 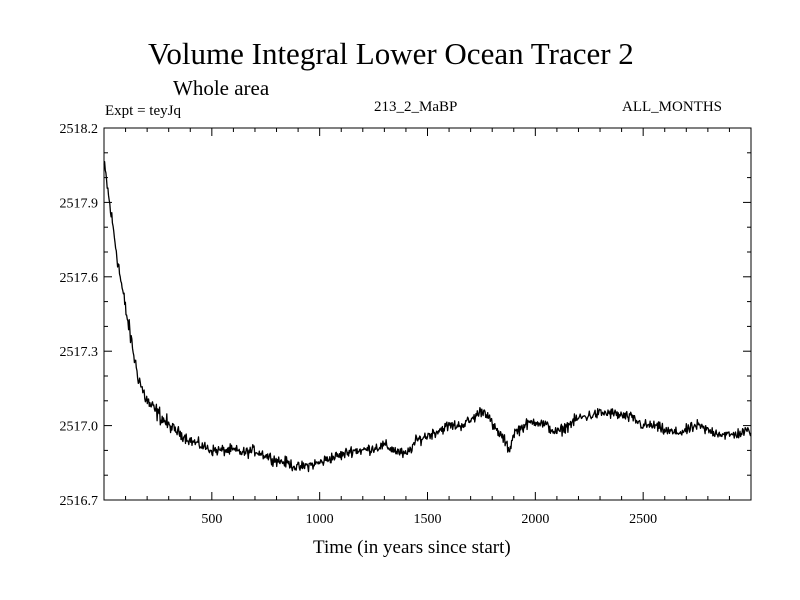 I want to click on y-tick-label: 2518.2, so click(x=79, y=129).